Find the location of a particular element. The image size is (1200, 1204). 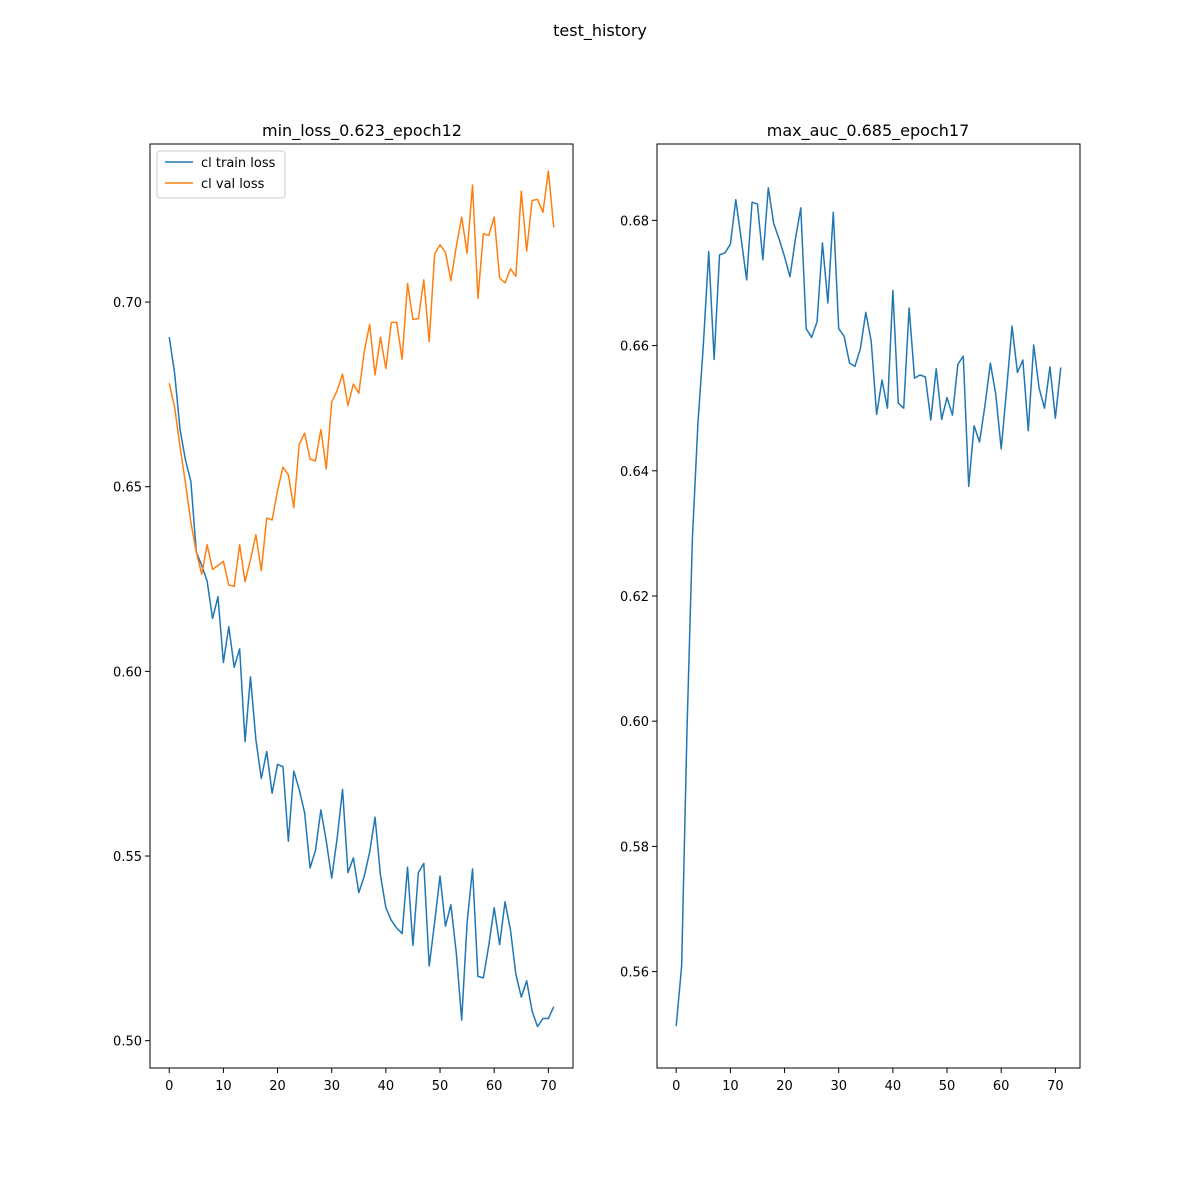

xtick-label-auc: 30 is located at coordinates (838, 1086).